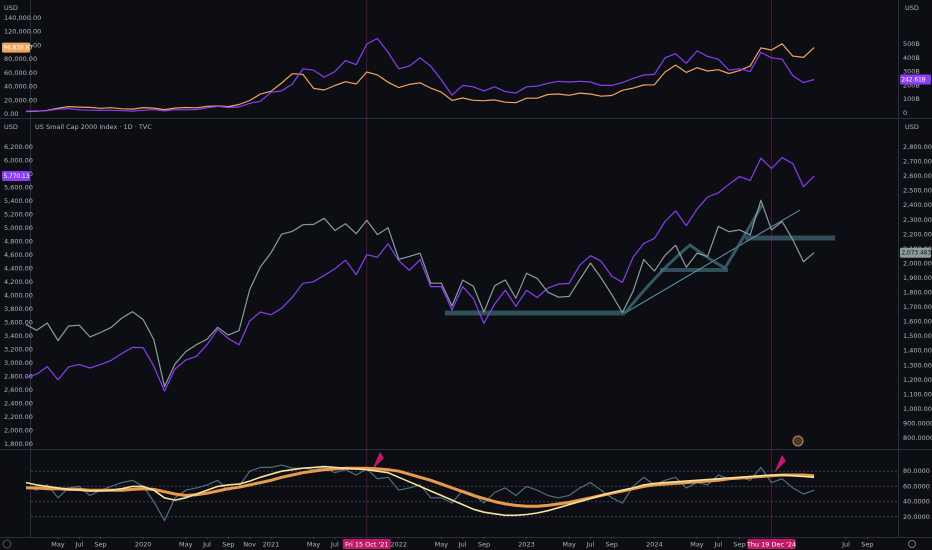 The image size is (932, 550). I want to click on y2-tick-label: 2,300.0000, so click(917, 220).